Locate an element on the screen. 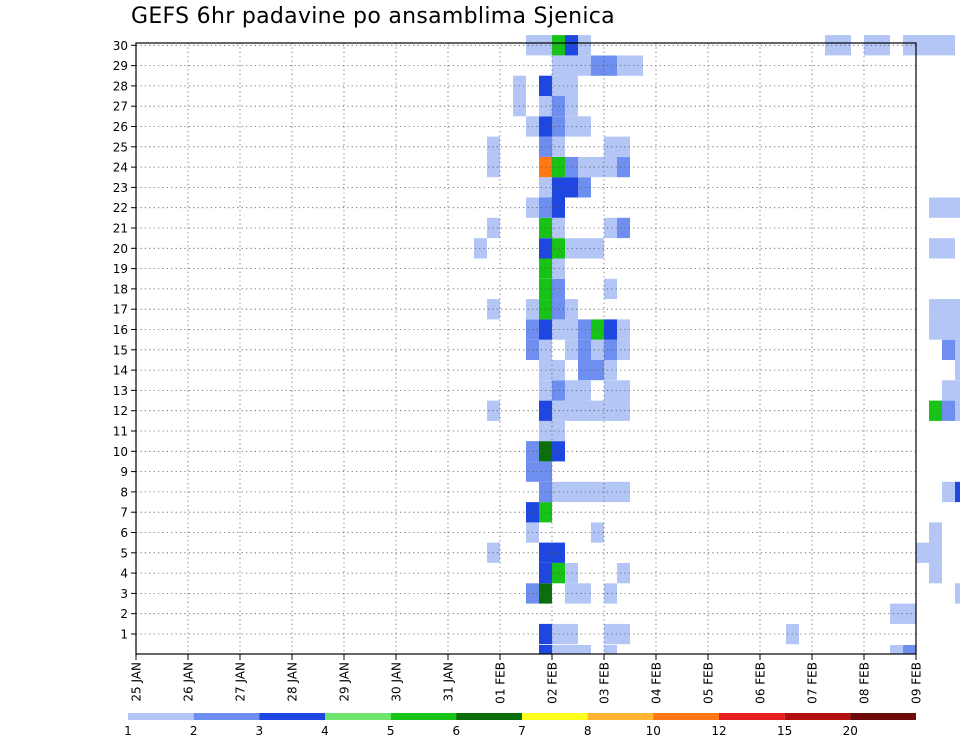  y-tick-label: 11 is located at coordinates (120, 432).